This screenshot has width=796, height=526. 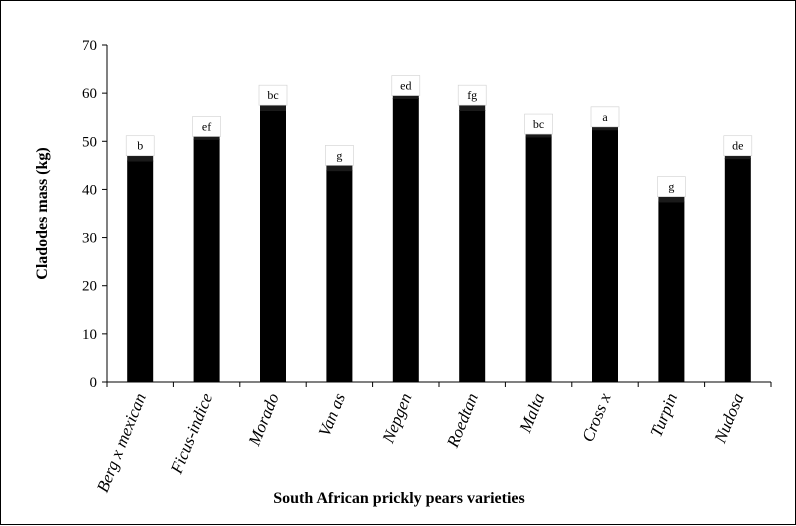 What do you see at coordinates (89, 46) in the screenshot?
I see `y-tick-label: 70` at bounding box center [89, 46].